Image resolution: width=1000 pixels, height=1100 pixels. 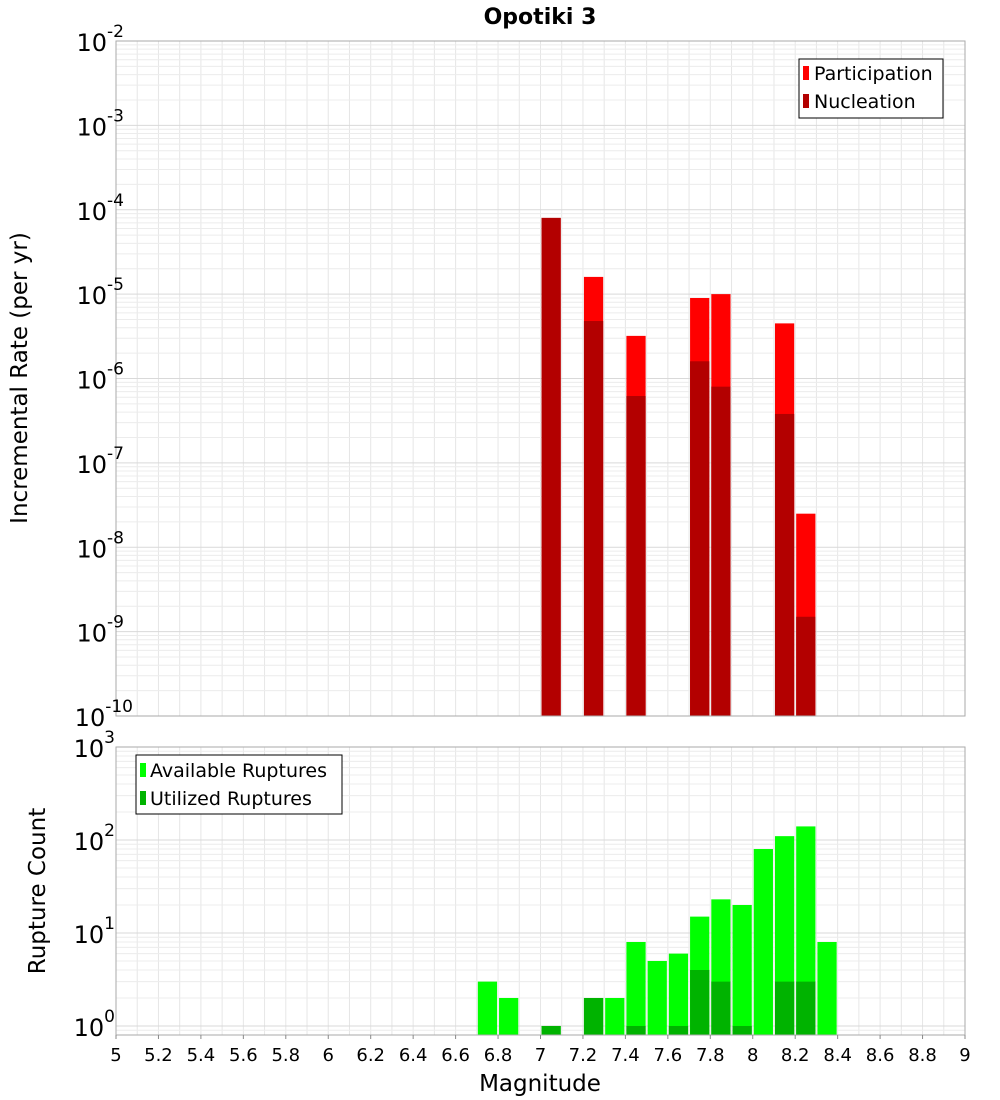 What do you see at coordinates (238, 771) in the screenshot?
I see `legend-label-available-ruptures: Available Ruptures` at bounding box center [238, 771].